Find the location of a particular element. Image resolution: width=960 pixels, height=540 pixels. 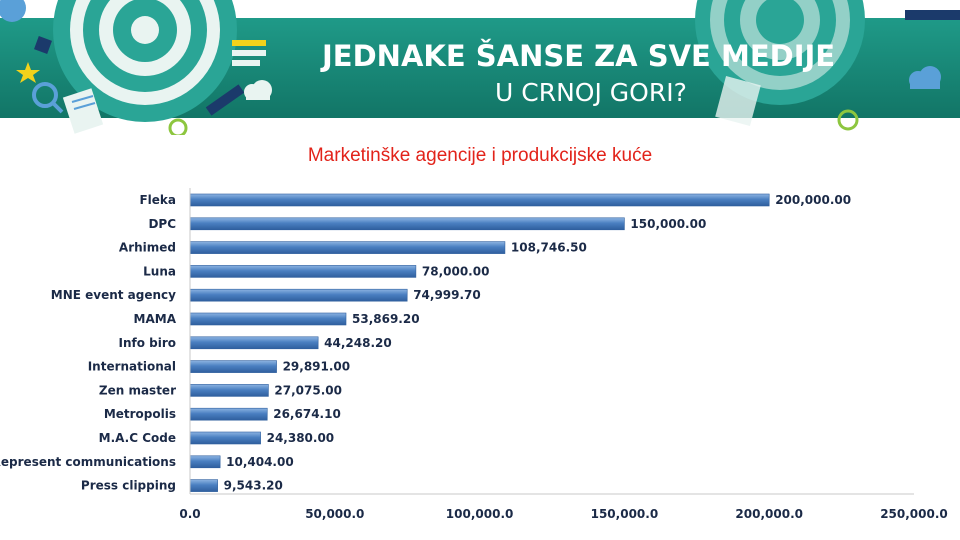

target-icon is located at coordinates (145, 61).